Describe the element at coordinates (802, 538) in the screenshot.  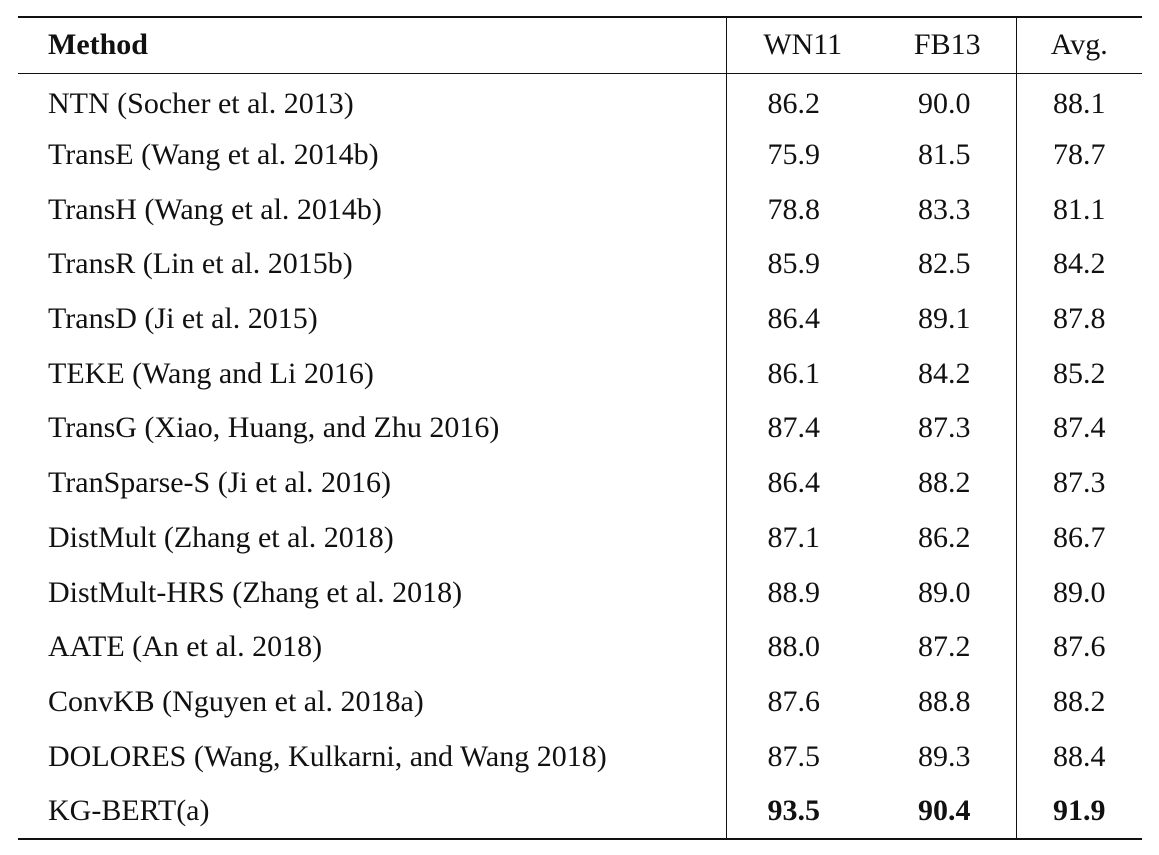
I see `wn11-cell: 87.1` at that location.